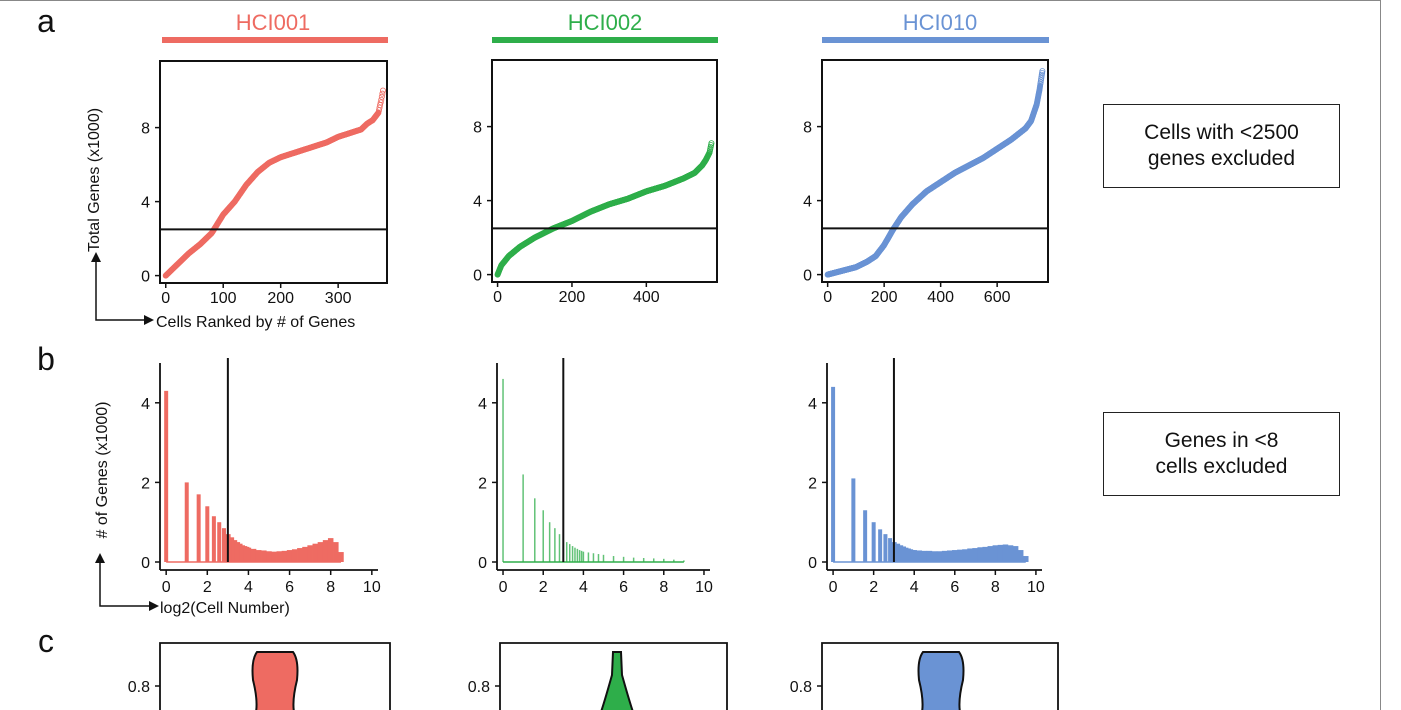 The image size is (1401, 710). I want to click on plot-frame, so click(273, 172).